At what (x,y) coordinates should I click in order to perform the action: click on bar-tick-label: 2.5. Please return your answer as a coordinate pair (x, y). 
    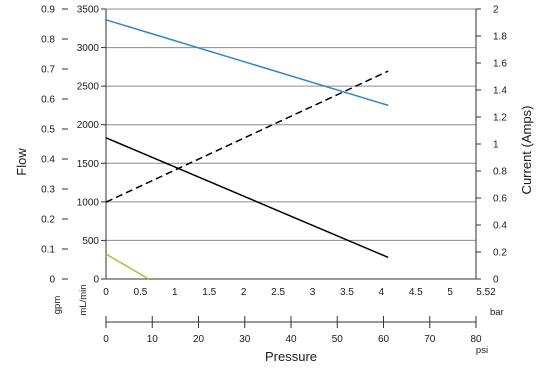
    Looking at the image, I should click on (278, 292).